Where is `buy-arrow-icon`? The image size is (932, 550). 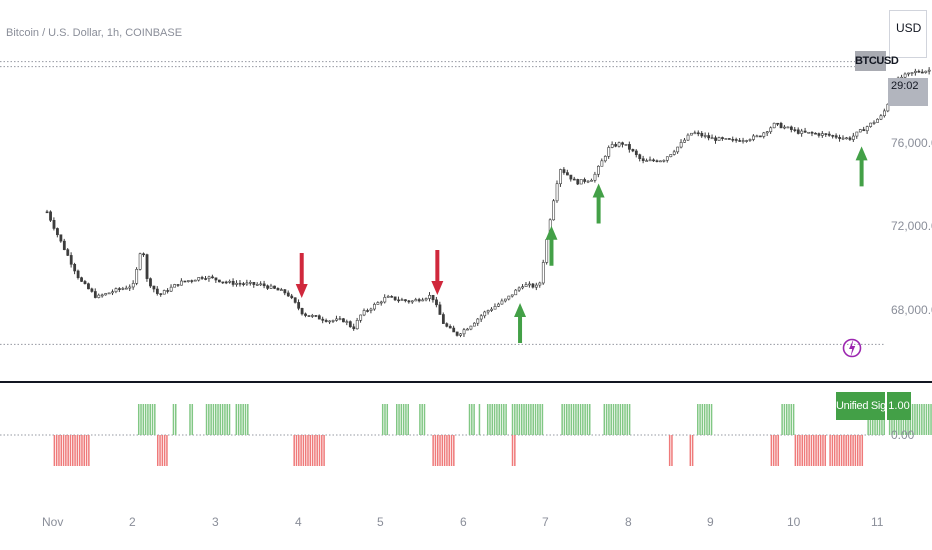
buy-arrow-icon is located at coordinates (551, 245).